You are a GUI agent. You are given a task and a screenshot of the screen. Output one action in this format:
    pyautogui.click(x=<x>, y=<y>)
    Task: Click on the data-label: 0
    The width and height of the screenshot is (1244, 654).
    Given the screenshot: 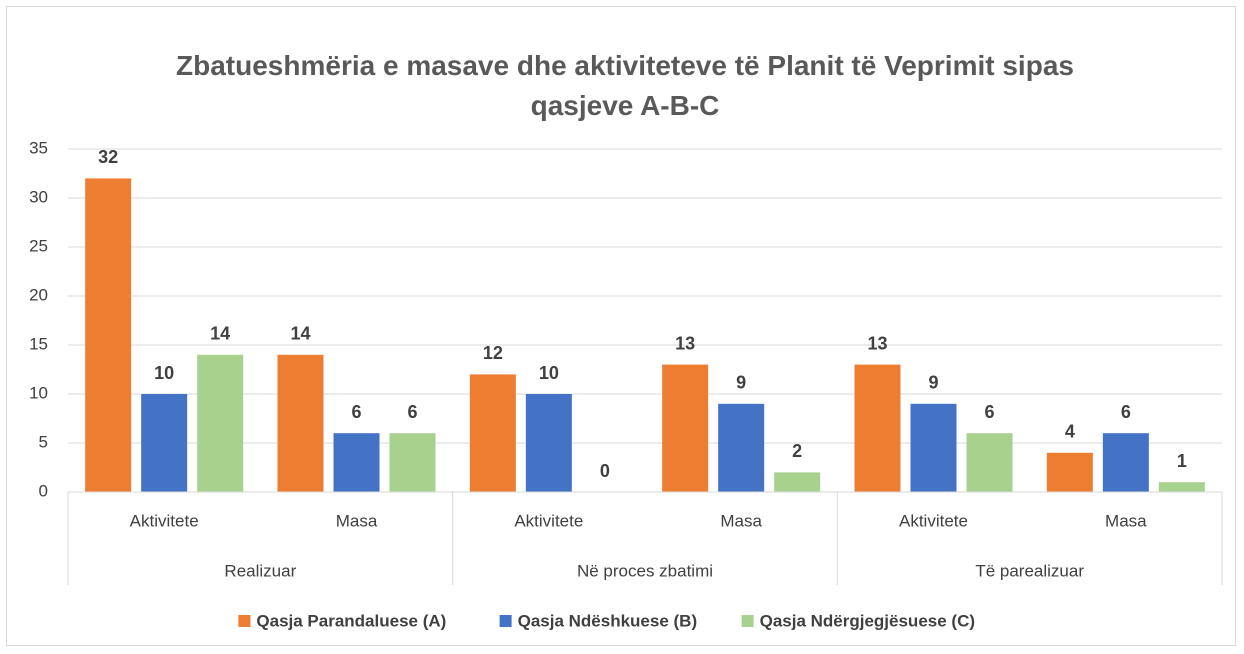 What is the action you would take?
    pyautogui.click(x=605, y=471)
    